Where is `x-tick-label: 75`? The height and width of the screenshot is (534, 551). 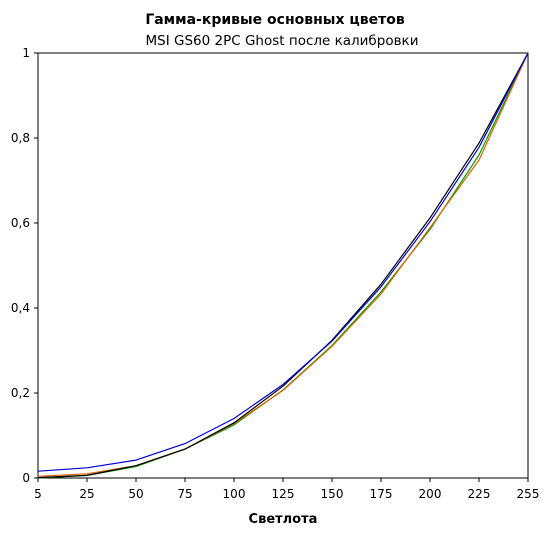 x-tick-label: 75 is located at coordinates (184, 494).